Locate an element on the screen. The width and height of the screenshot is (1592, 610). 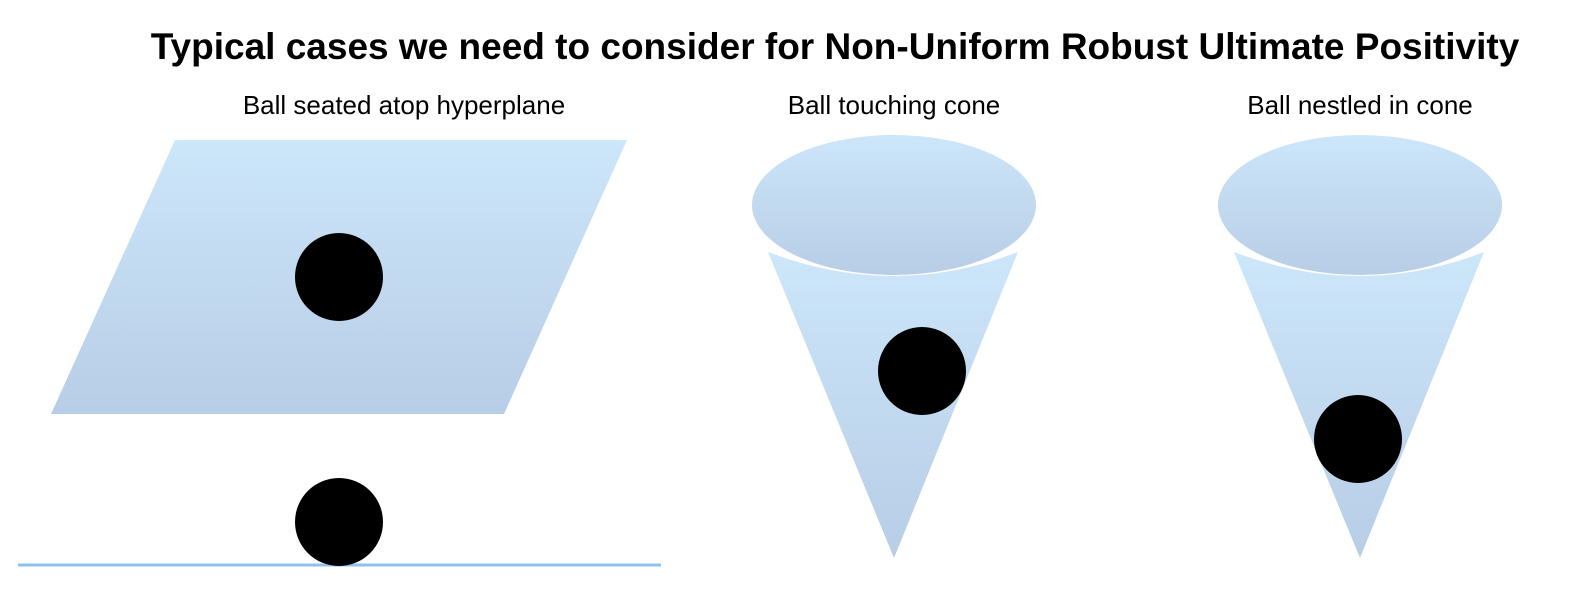
ball-on-plane is located at coordinates (339, 277).